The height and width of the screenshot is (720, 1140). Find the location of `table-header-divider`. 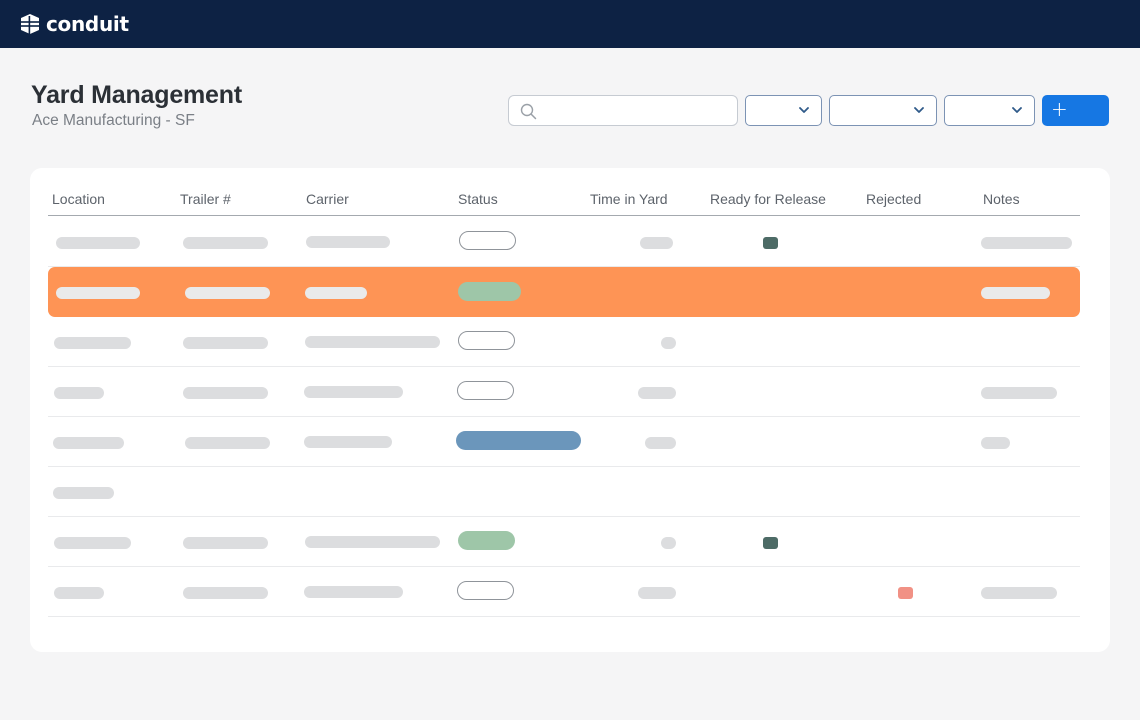

table-header-divider is located at coordinates (564, 215).